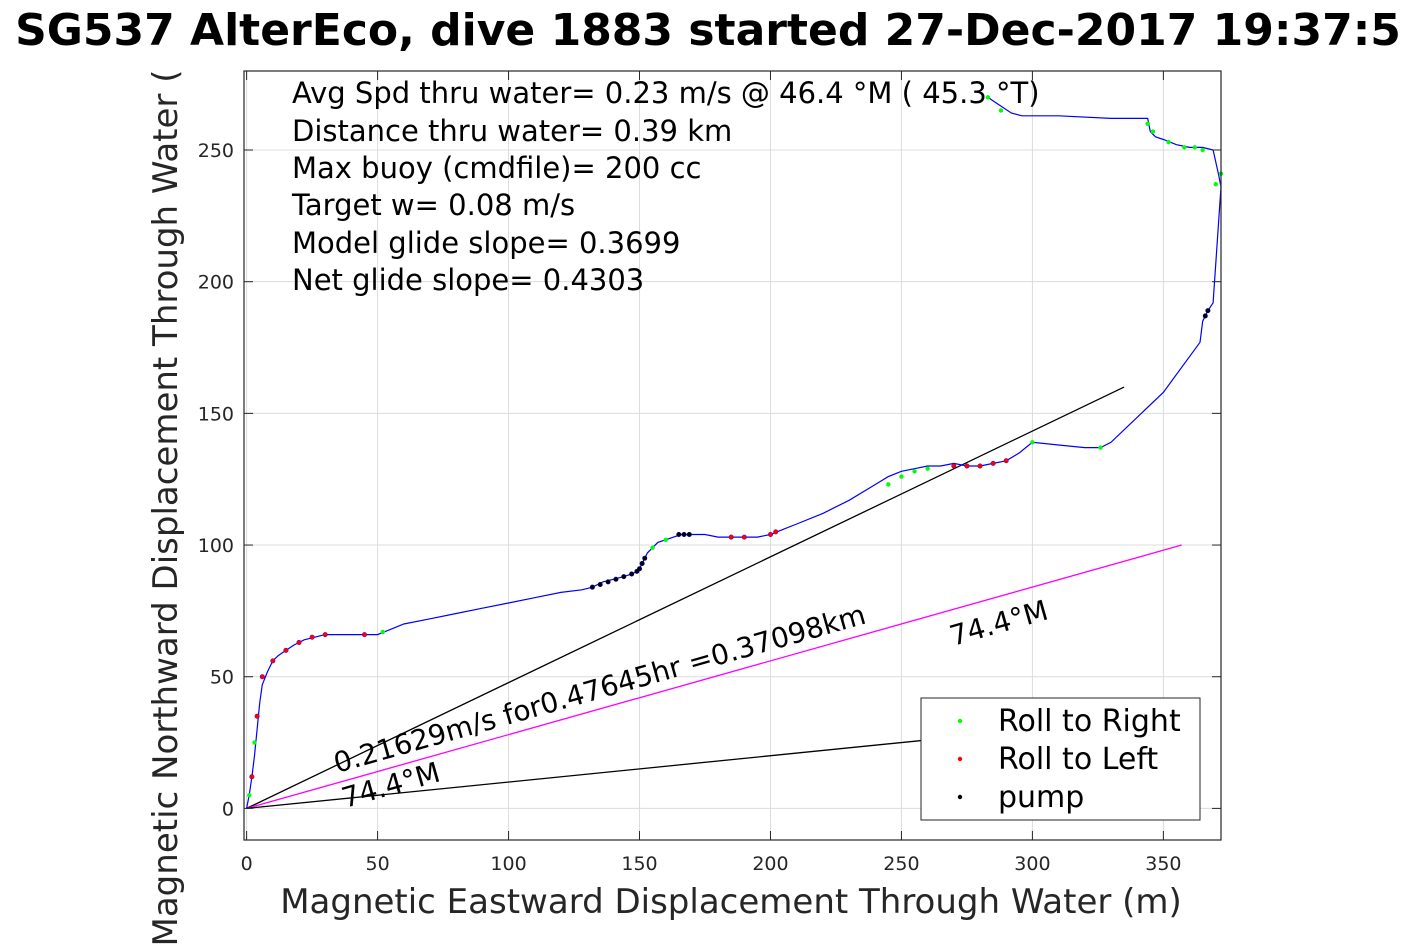  I want to click on x-tick-label: 100, so click(508, 864).